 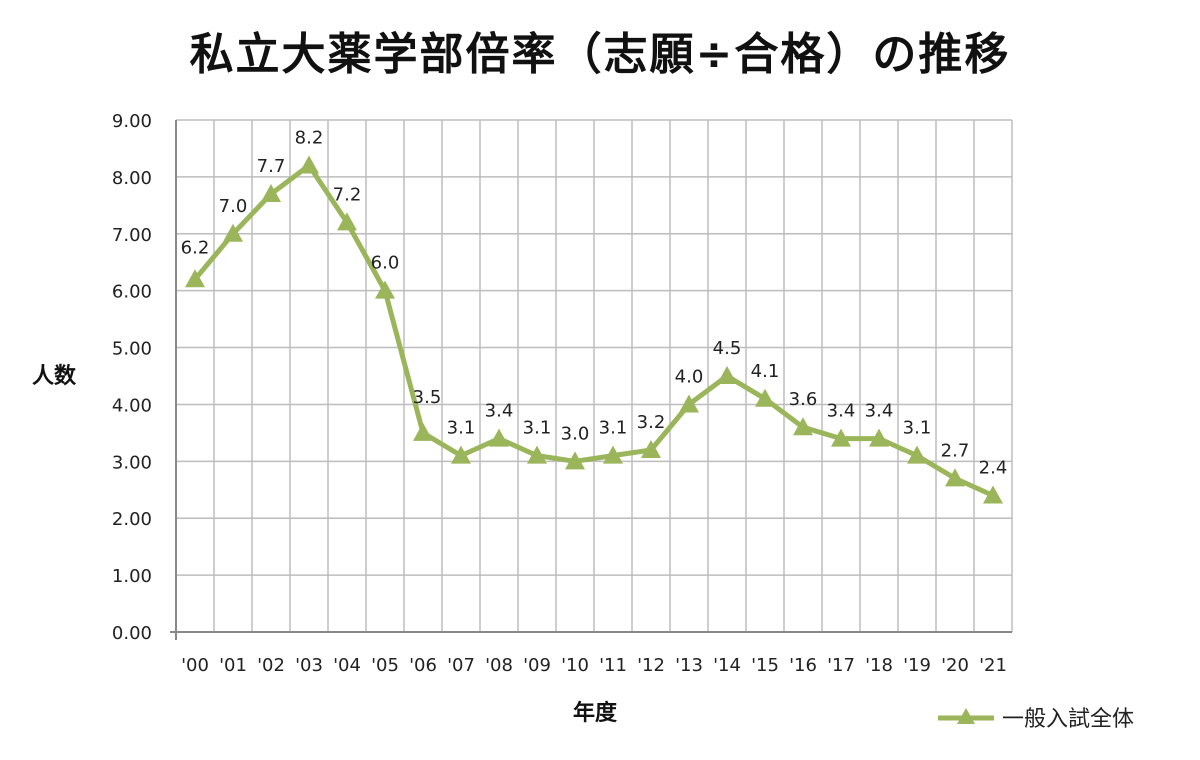 I want to click on data-label: 8.2, so click(x=309, y=138).